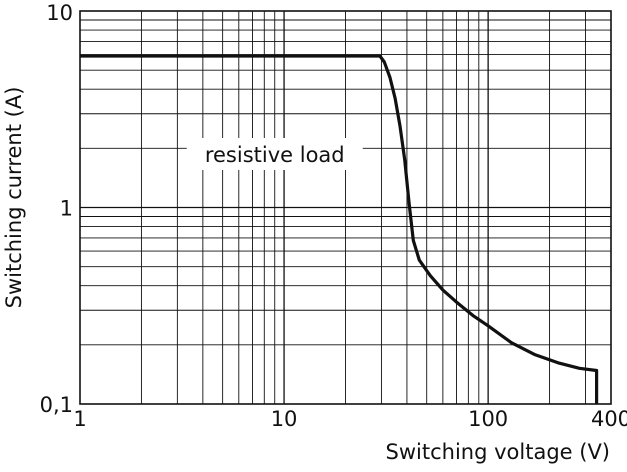 The height and width of the screenshot is (472, 627). What do you see at coordinates (79, 419) in the screenshot?
I see `x-tick-label: 1` at bounding box center [79, 419].